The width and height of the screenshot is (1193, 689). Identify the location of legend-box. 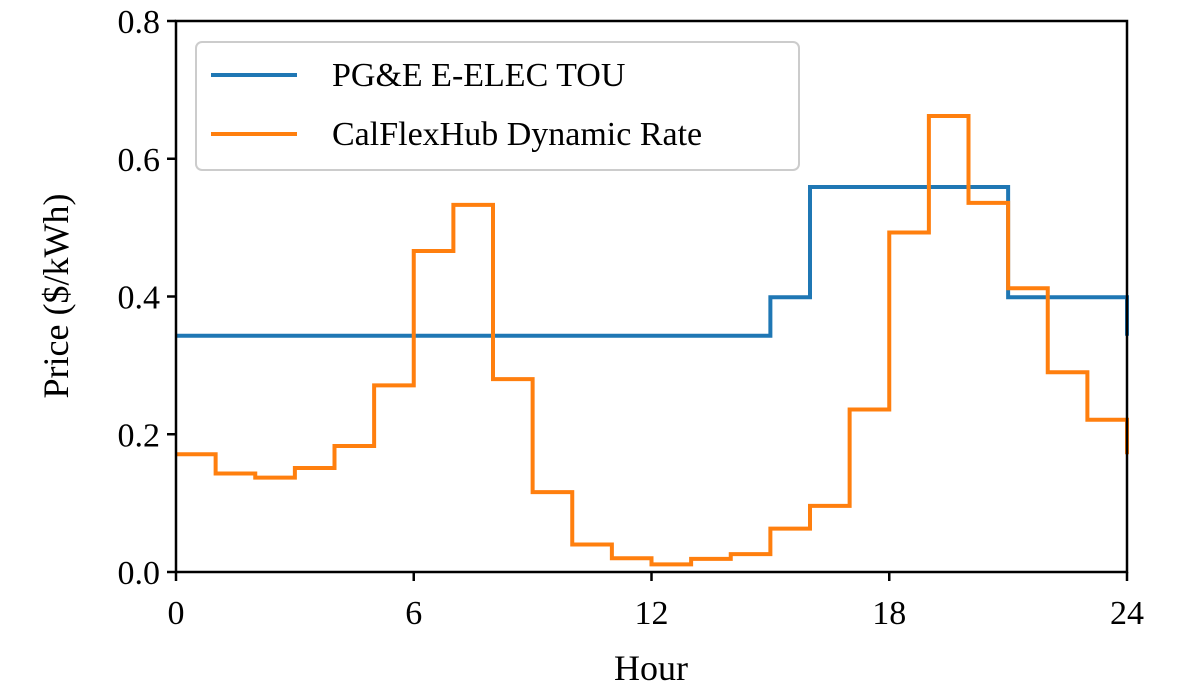
(497, 106).